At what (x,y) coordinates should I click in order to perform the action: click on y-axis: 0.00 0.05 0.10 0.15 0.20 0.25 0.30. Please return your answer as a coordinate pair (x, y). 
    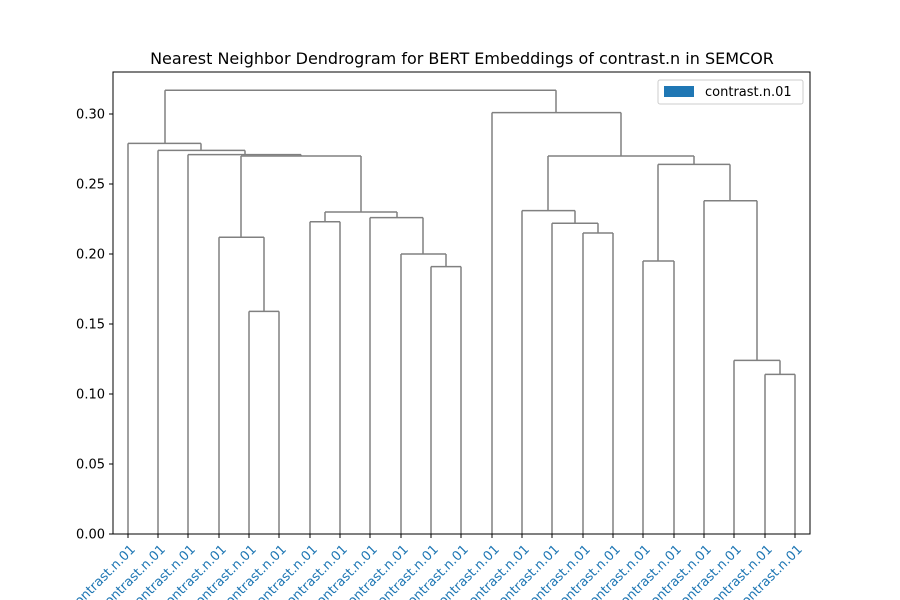
    Looking at the image, I should click on (94, 325).